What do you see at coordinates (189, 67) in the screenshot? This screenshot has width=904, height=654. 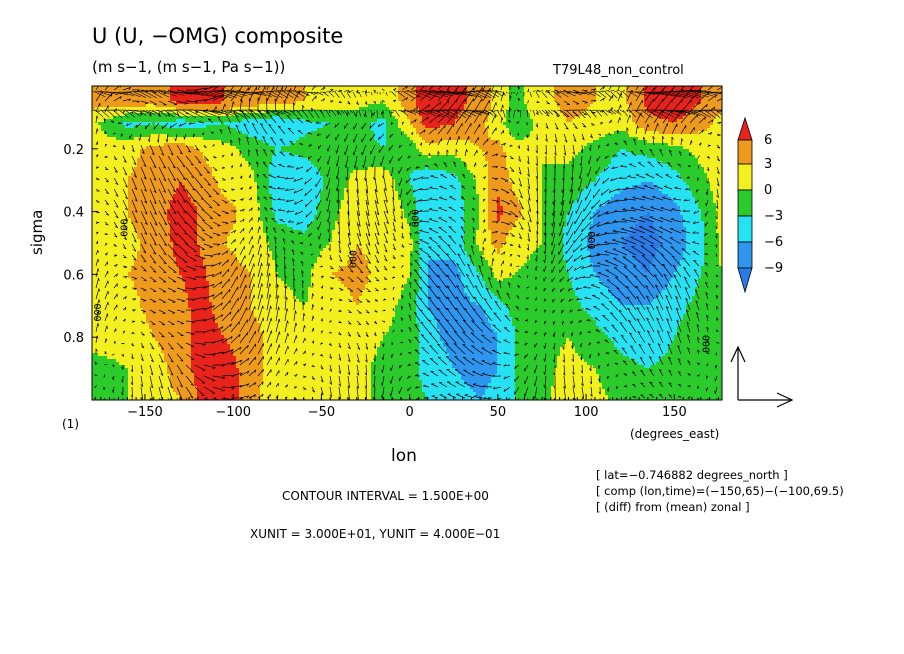 I see `chart-subtitle: (m s−1, (m s−1, Pa s−1))` at bounding box center [189, 67].